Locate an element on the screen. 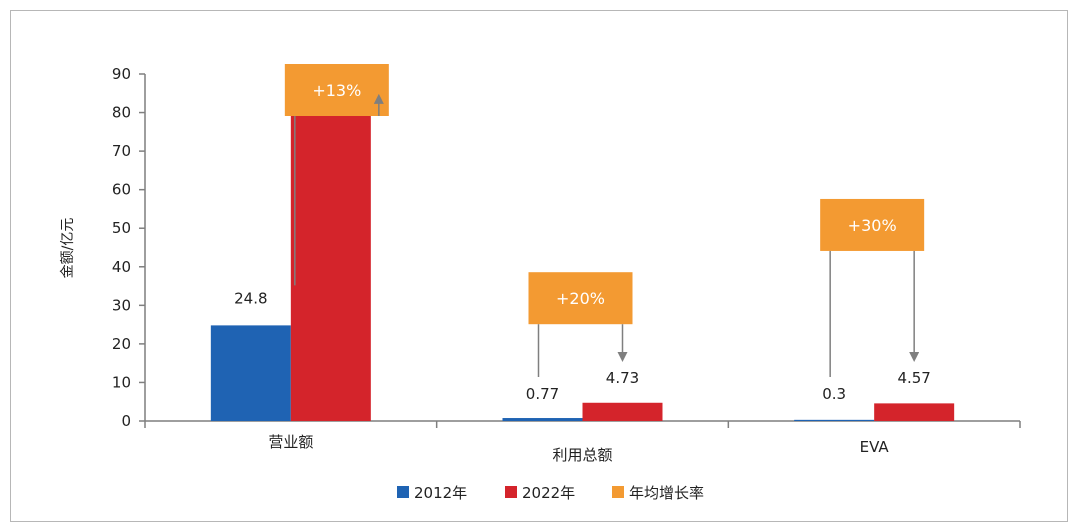 This screenshot has height=532, width=1080. growth-label: +30% is located at coordinates (872, 225).